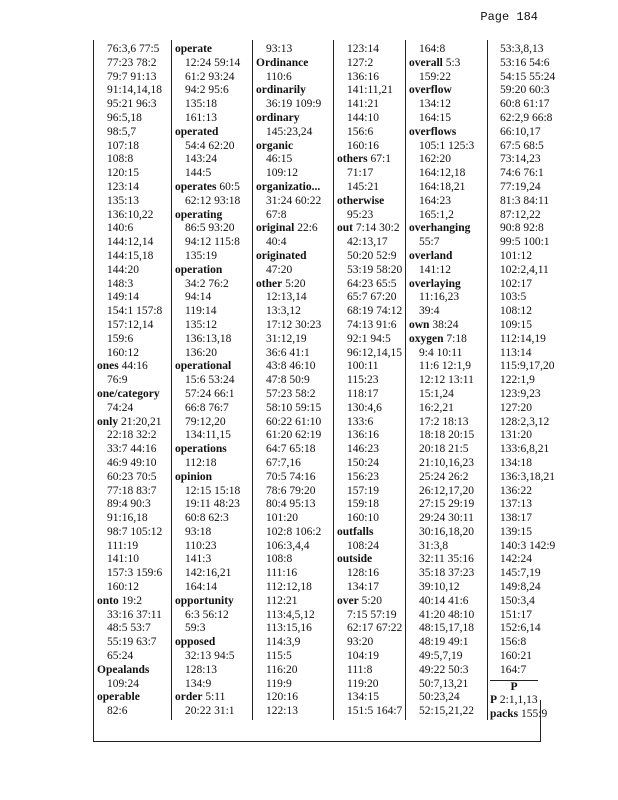  Describe the element at coordinates (198, 531) in the screenshot. I see `page-refs: 93:18` at that location.